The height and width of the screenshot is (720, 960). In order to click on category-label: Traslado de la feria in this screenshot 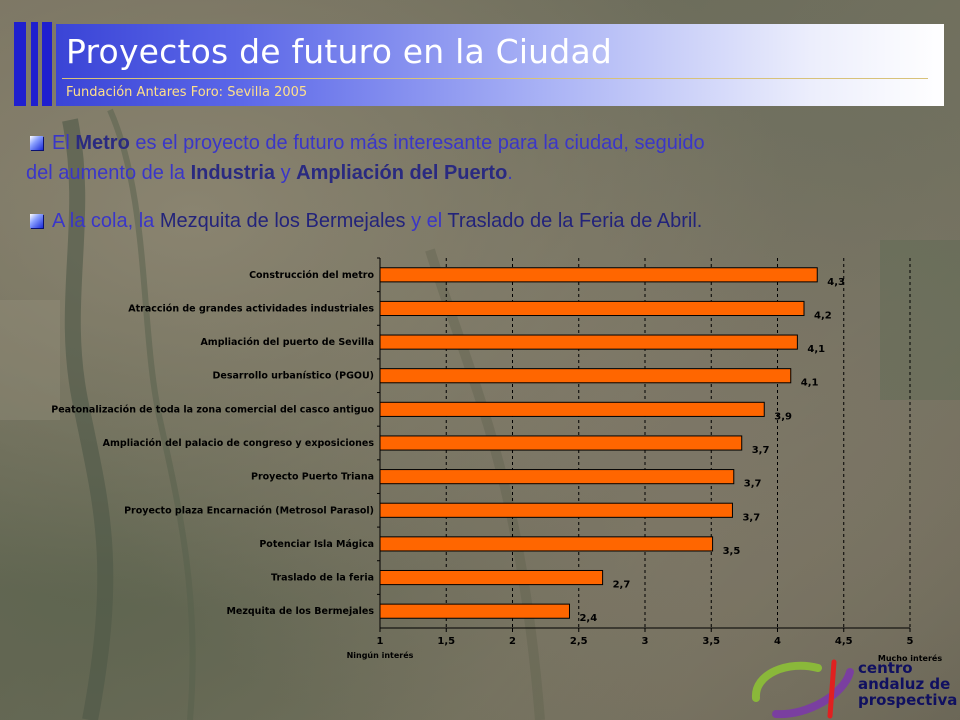, I will do `click(322, 578)`.